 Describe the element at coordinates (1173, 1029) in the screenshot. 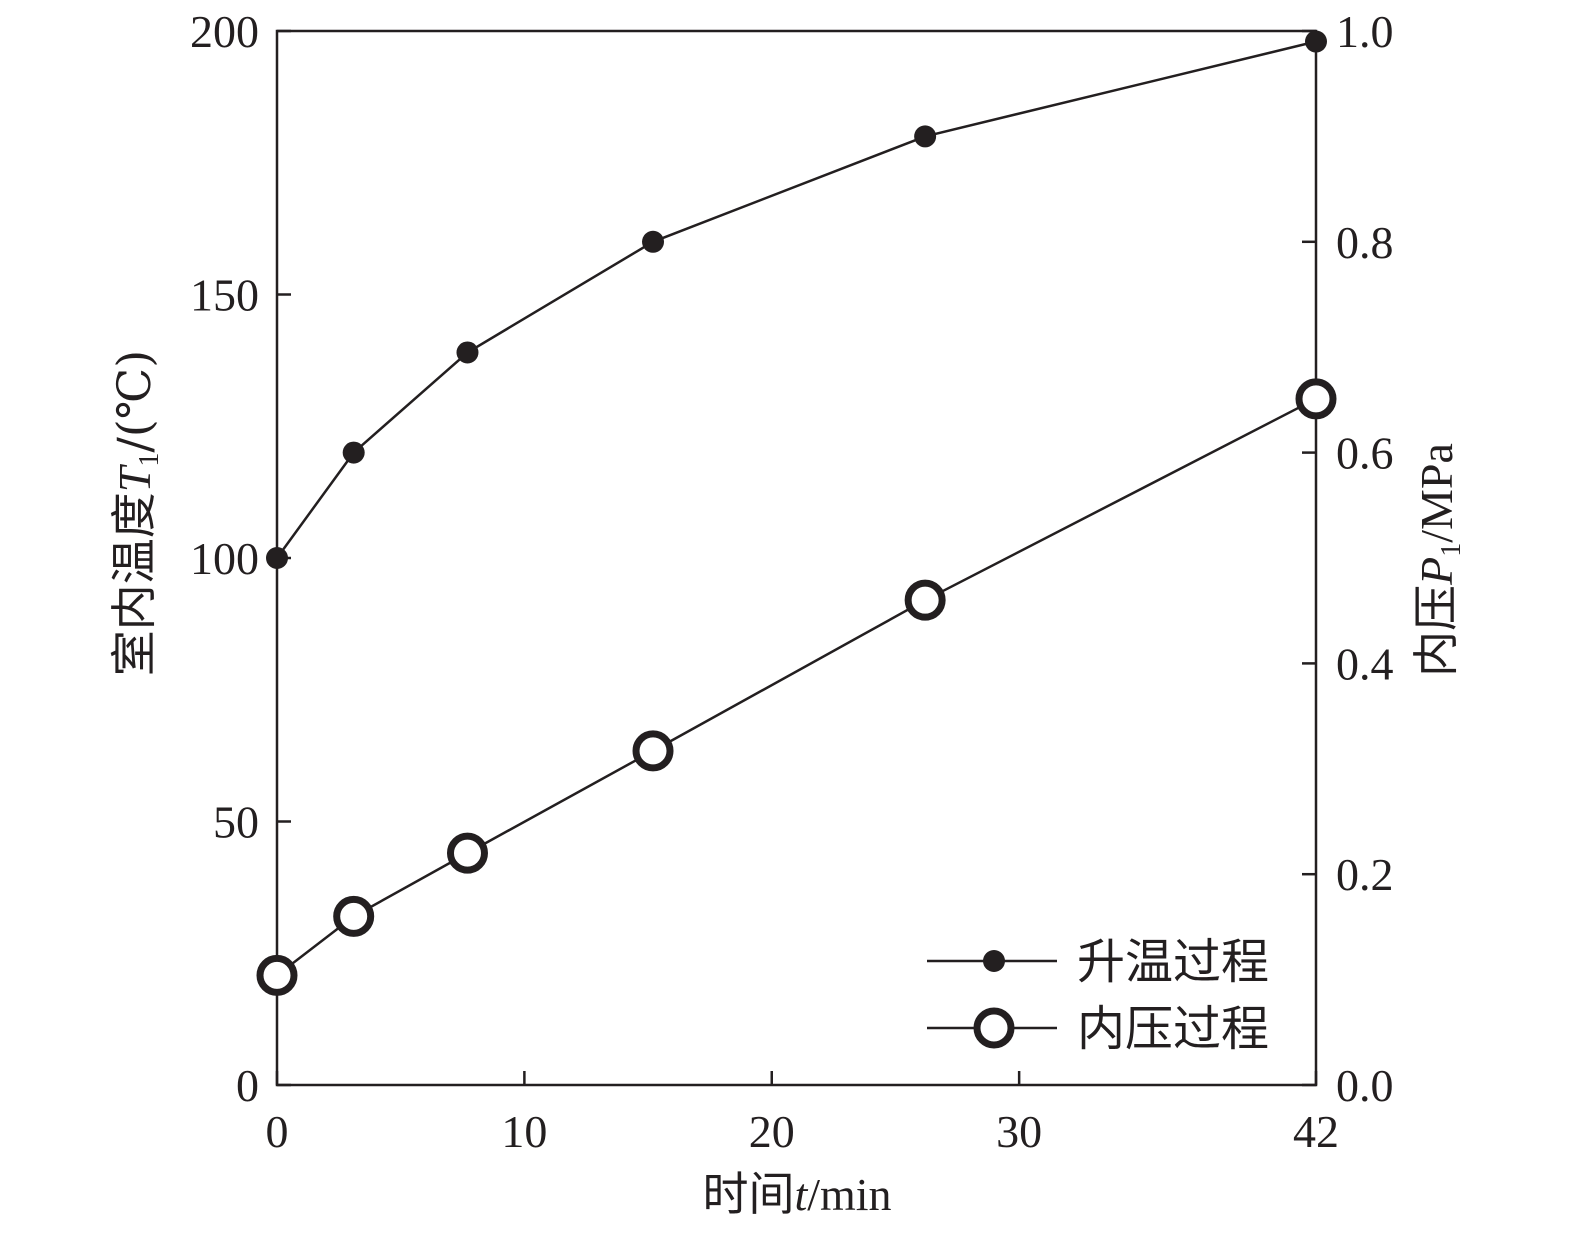

I see `legend-label: 内压过程` at that location.